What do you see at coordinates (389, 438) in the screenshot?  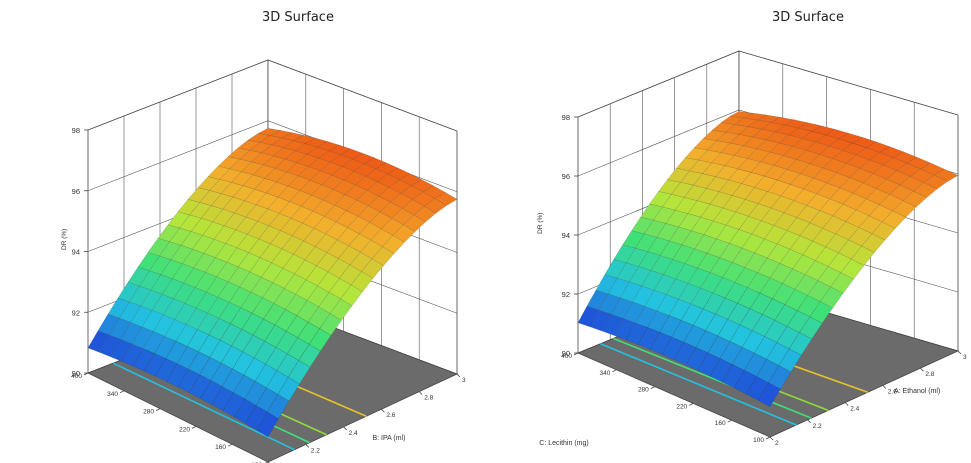 I see `y-axis-label: B: IPA (ml)` at bounding box center [389, 438].